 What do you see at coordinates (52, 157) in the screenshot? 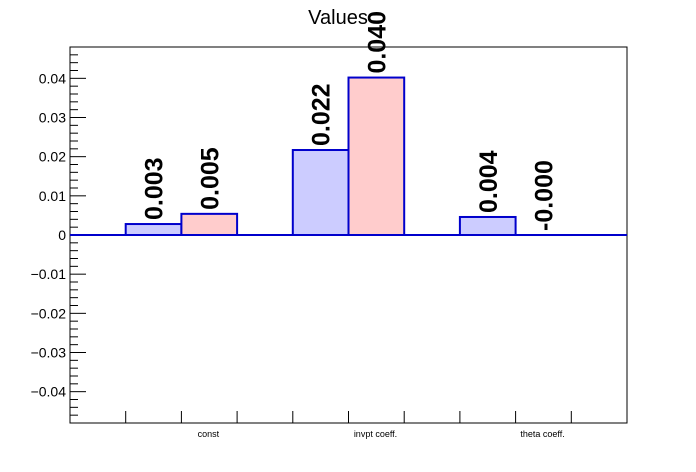
I see `y-tick-label: 0.02` at bounding box center [52, 157].